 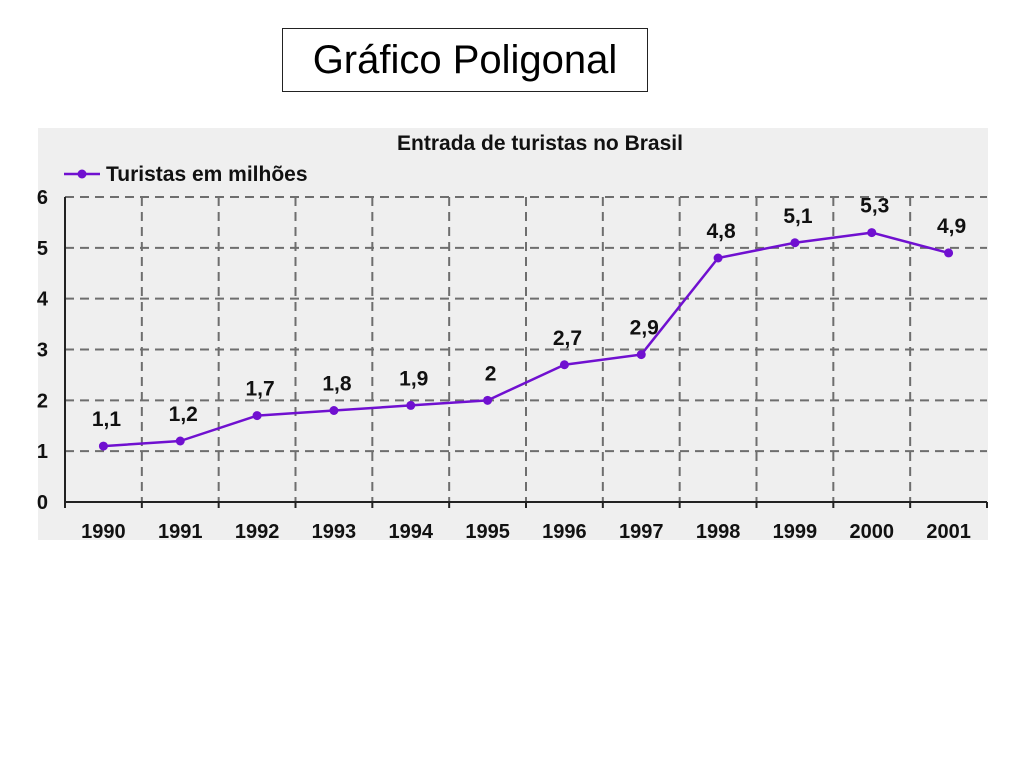 What do you see at coordinates (567, 338) in the screenshot?
I see `data-label: 2,7` at bounding box center [567, 338].